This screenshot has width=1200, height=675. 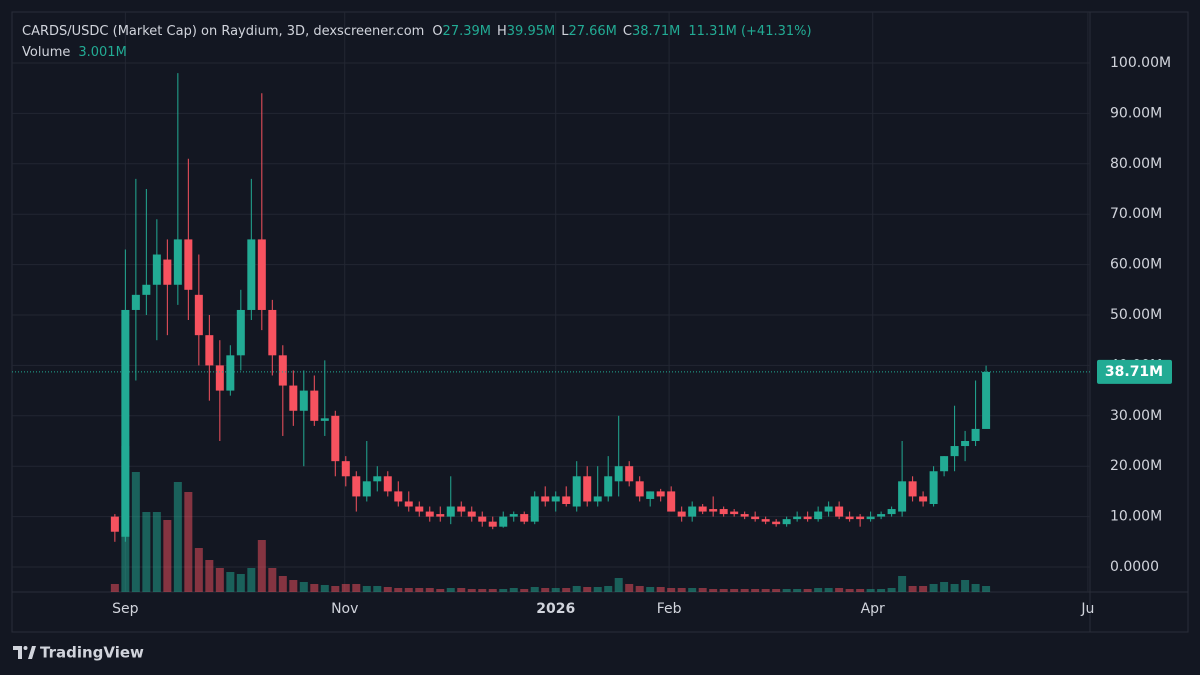 I want to click on legend-key: H, so click(x=502, y=31).